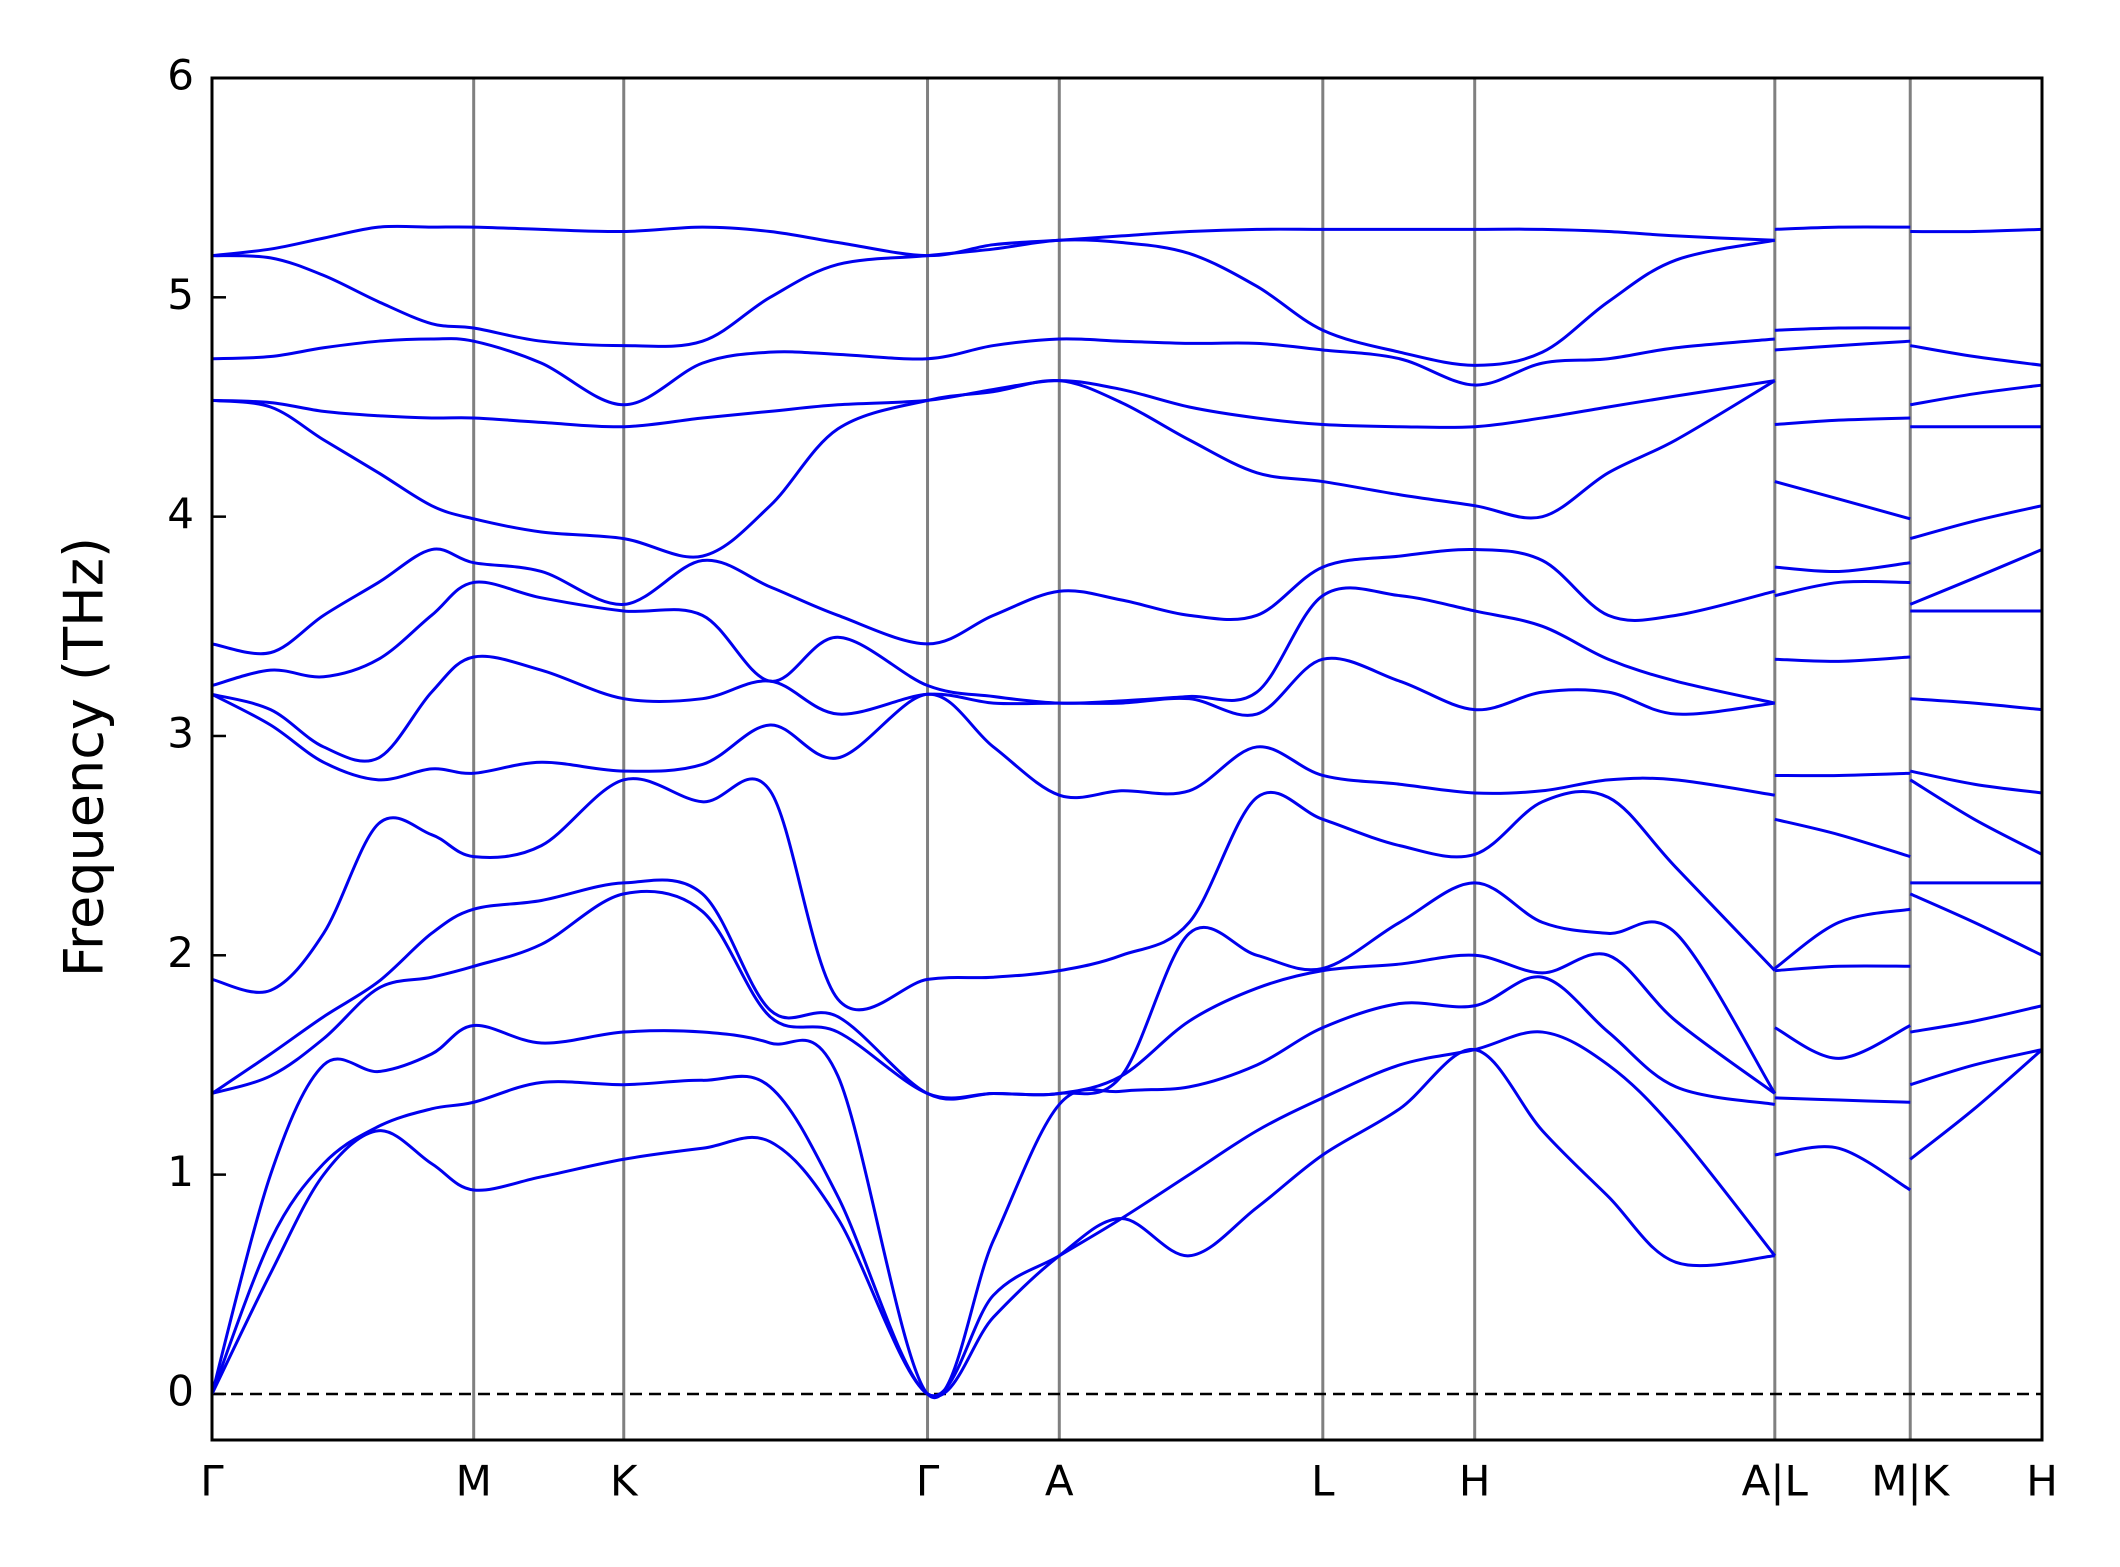  What do you see at coordinates (84, 757) in the screenshot?
I see `y-axis-label: Frequency (THz)` at bounding box center [84, 757].